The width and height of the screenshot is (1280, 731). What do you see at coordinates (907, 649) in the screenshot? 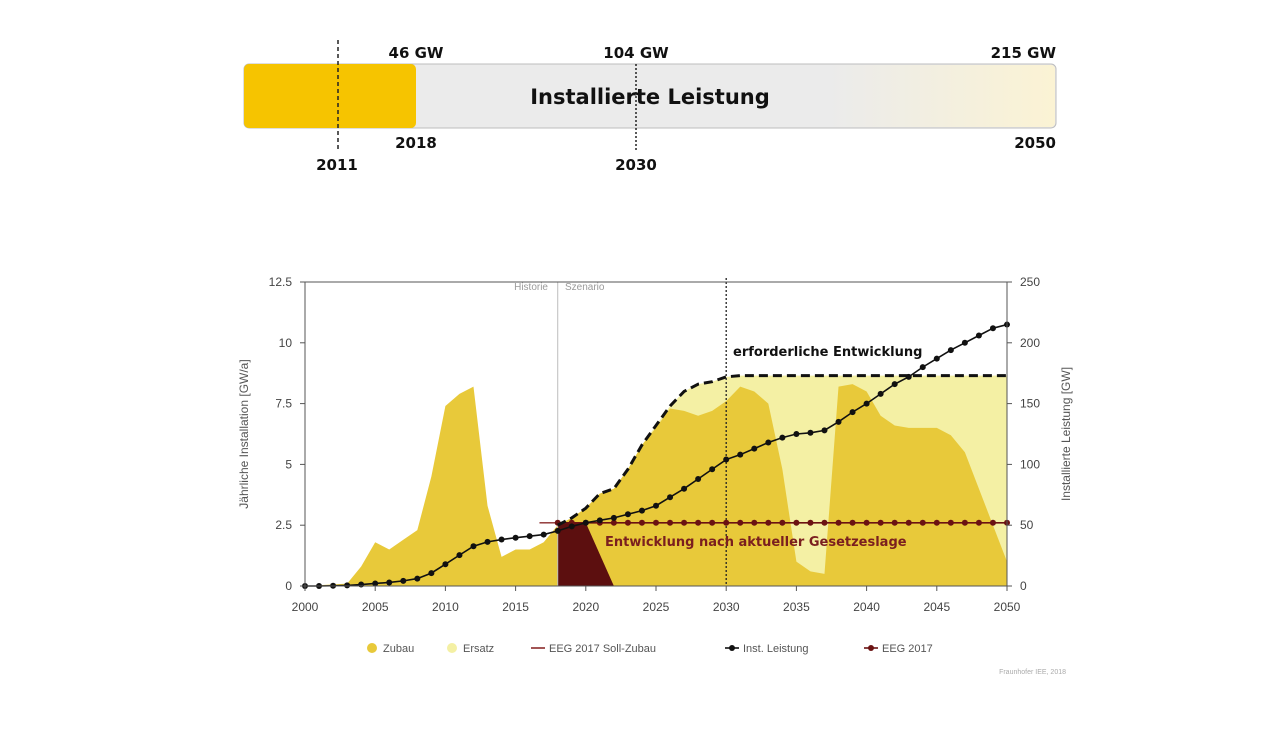
I see `legend-label: EEG 2017` at bounding box center [907, 649].